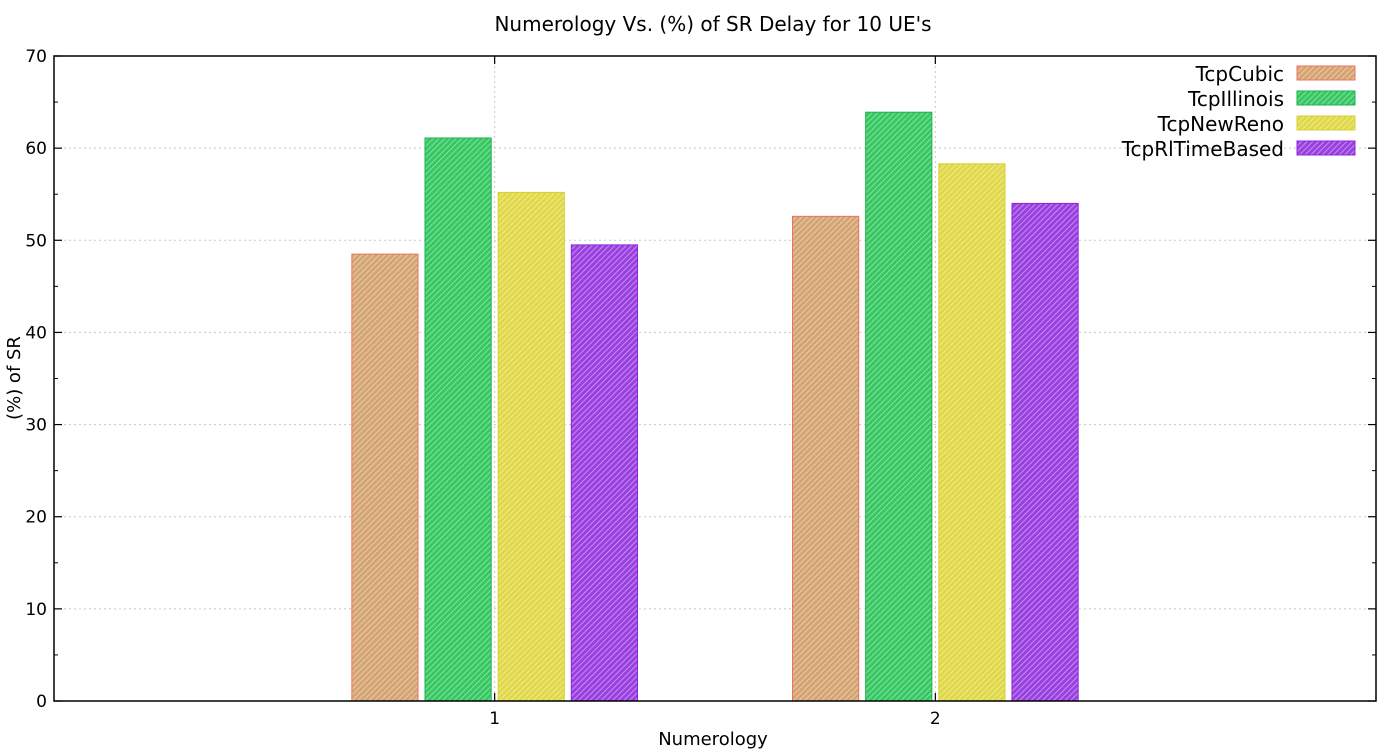  Describe the element at coordinates (1220, 124) in the screenshot. I see `legend-label: TcpNewReno` at that location.